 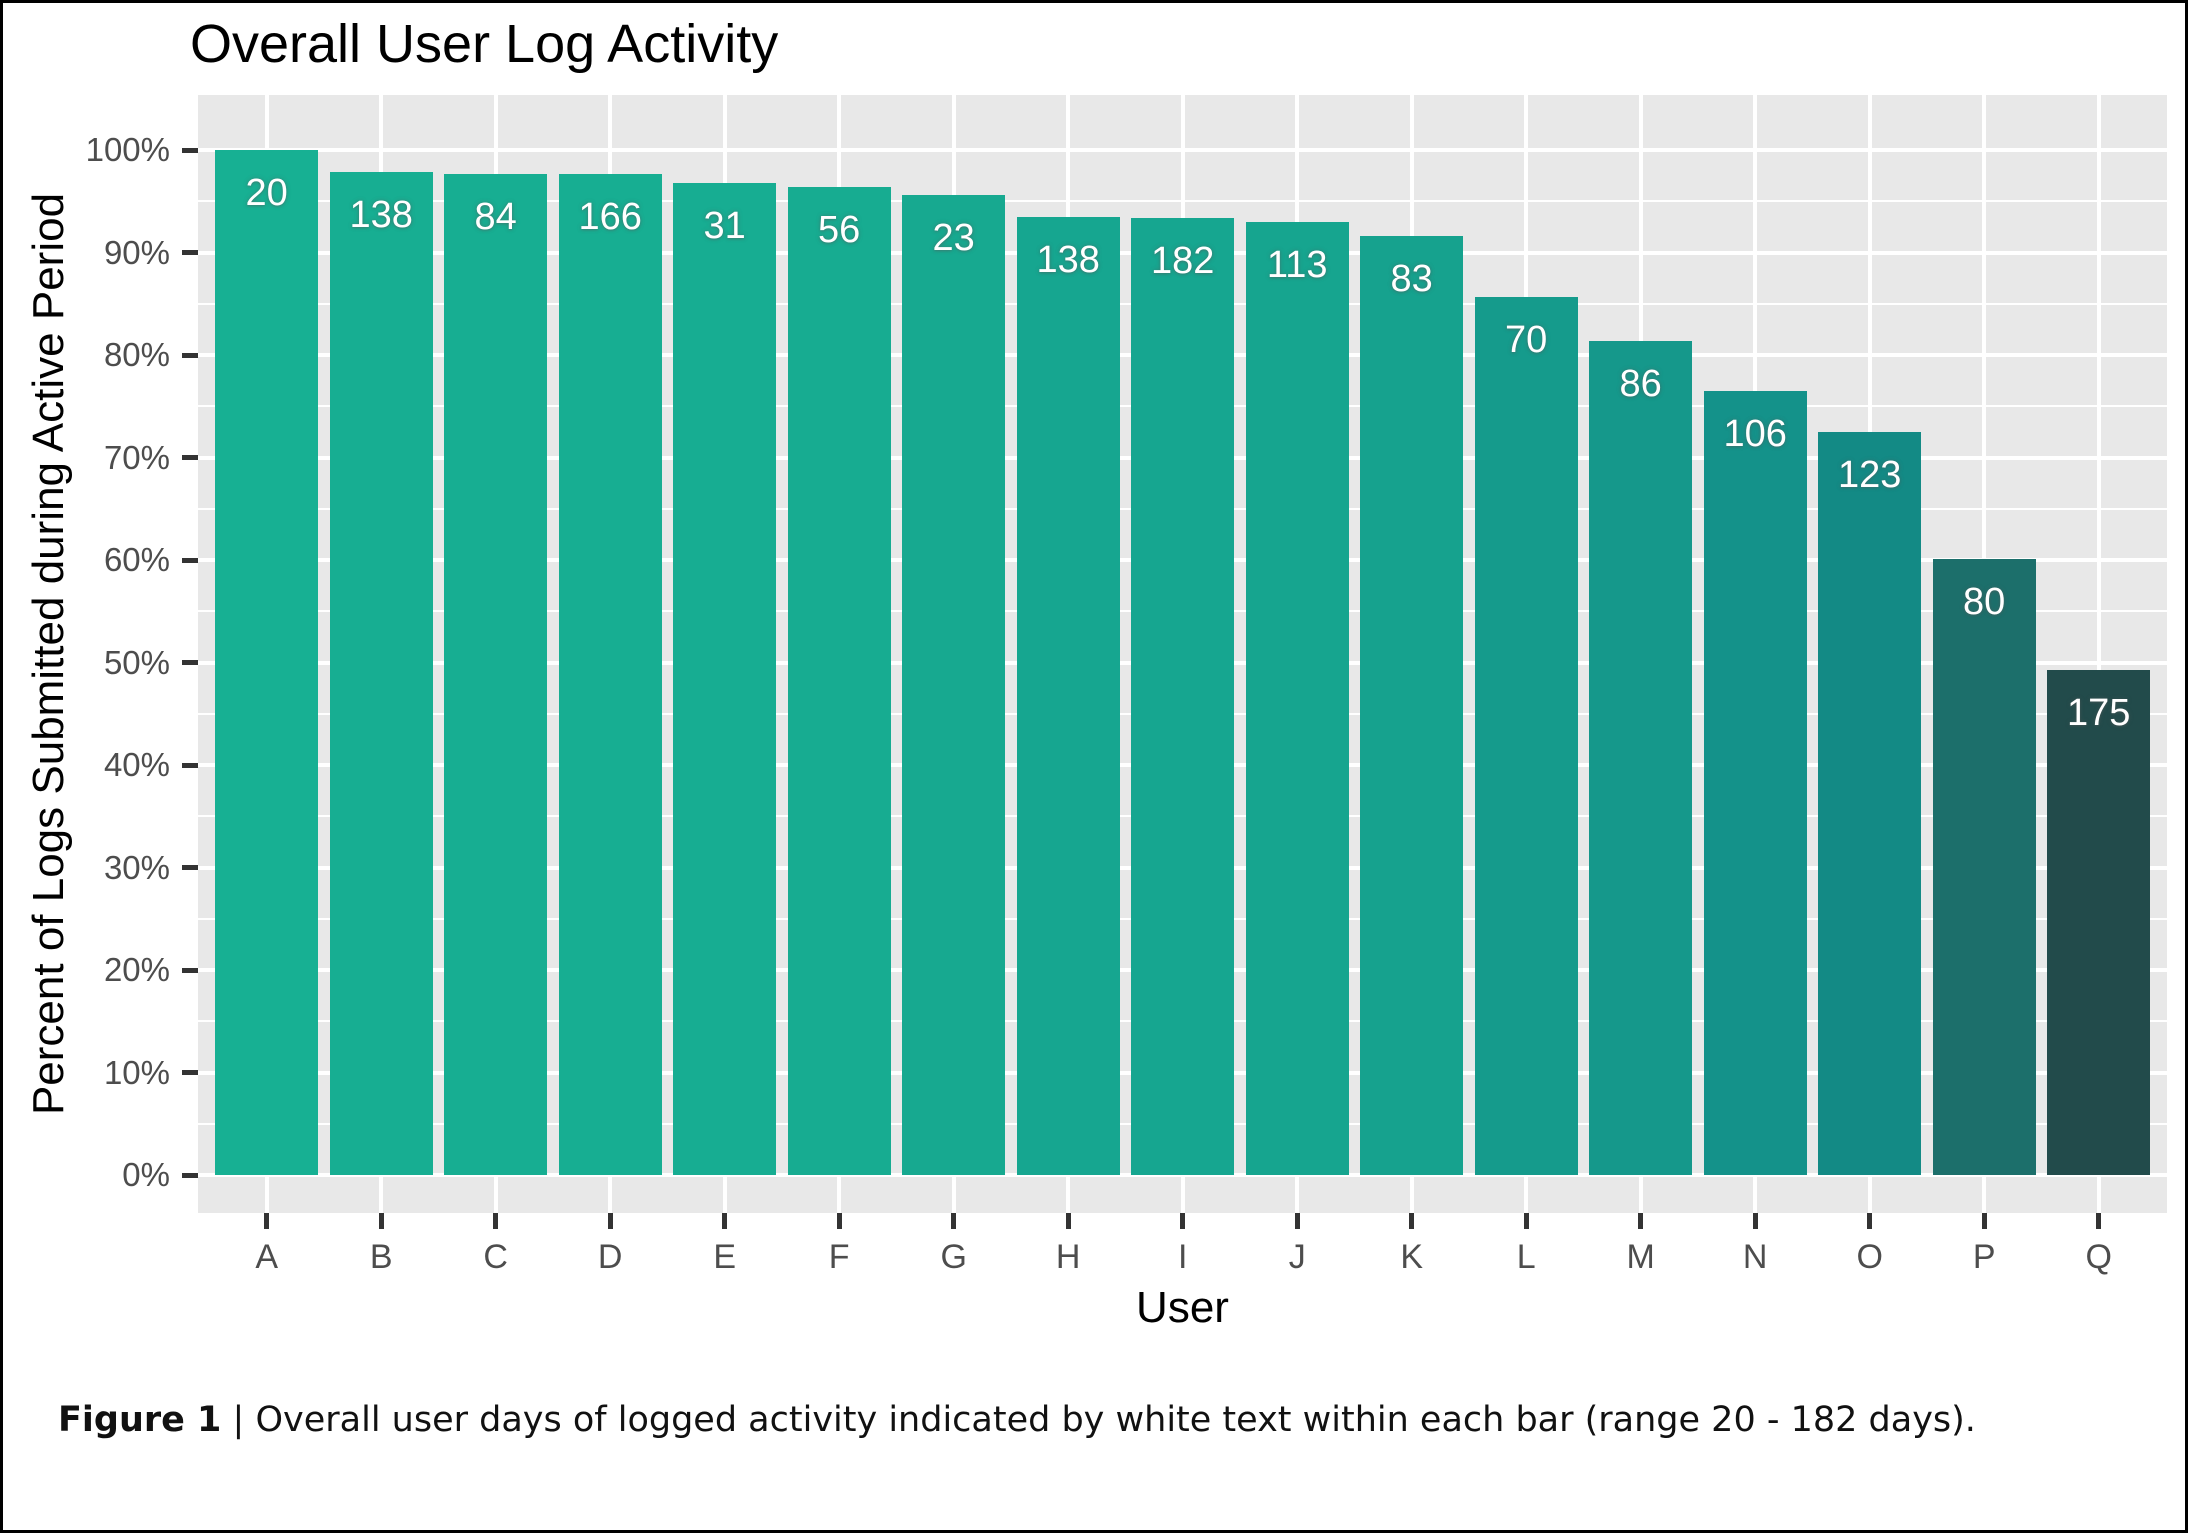 What do you see at coordinates (136, 1072) in the screenshot?
I see `y-tick-label: 10%` at bounding box center [136, 1072].